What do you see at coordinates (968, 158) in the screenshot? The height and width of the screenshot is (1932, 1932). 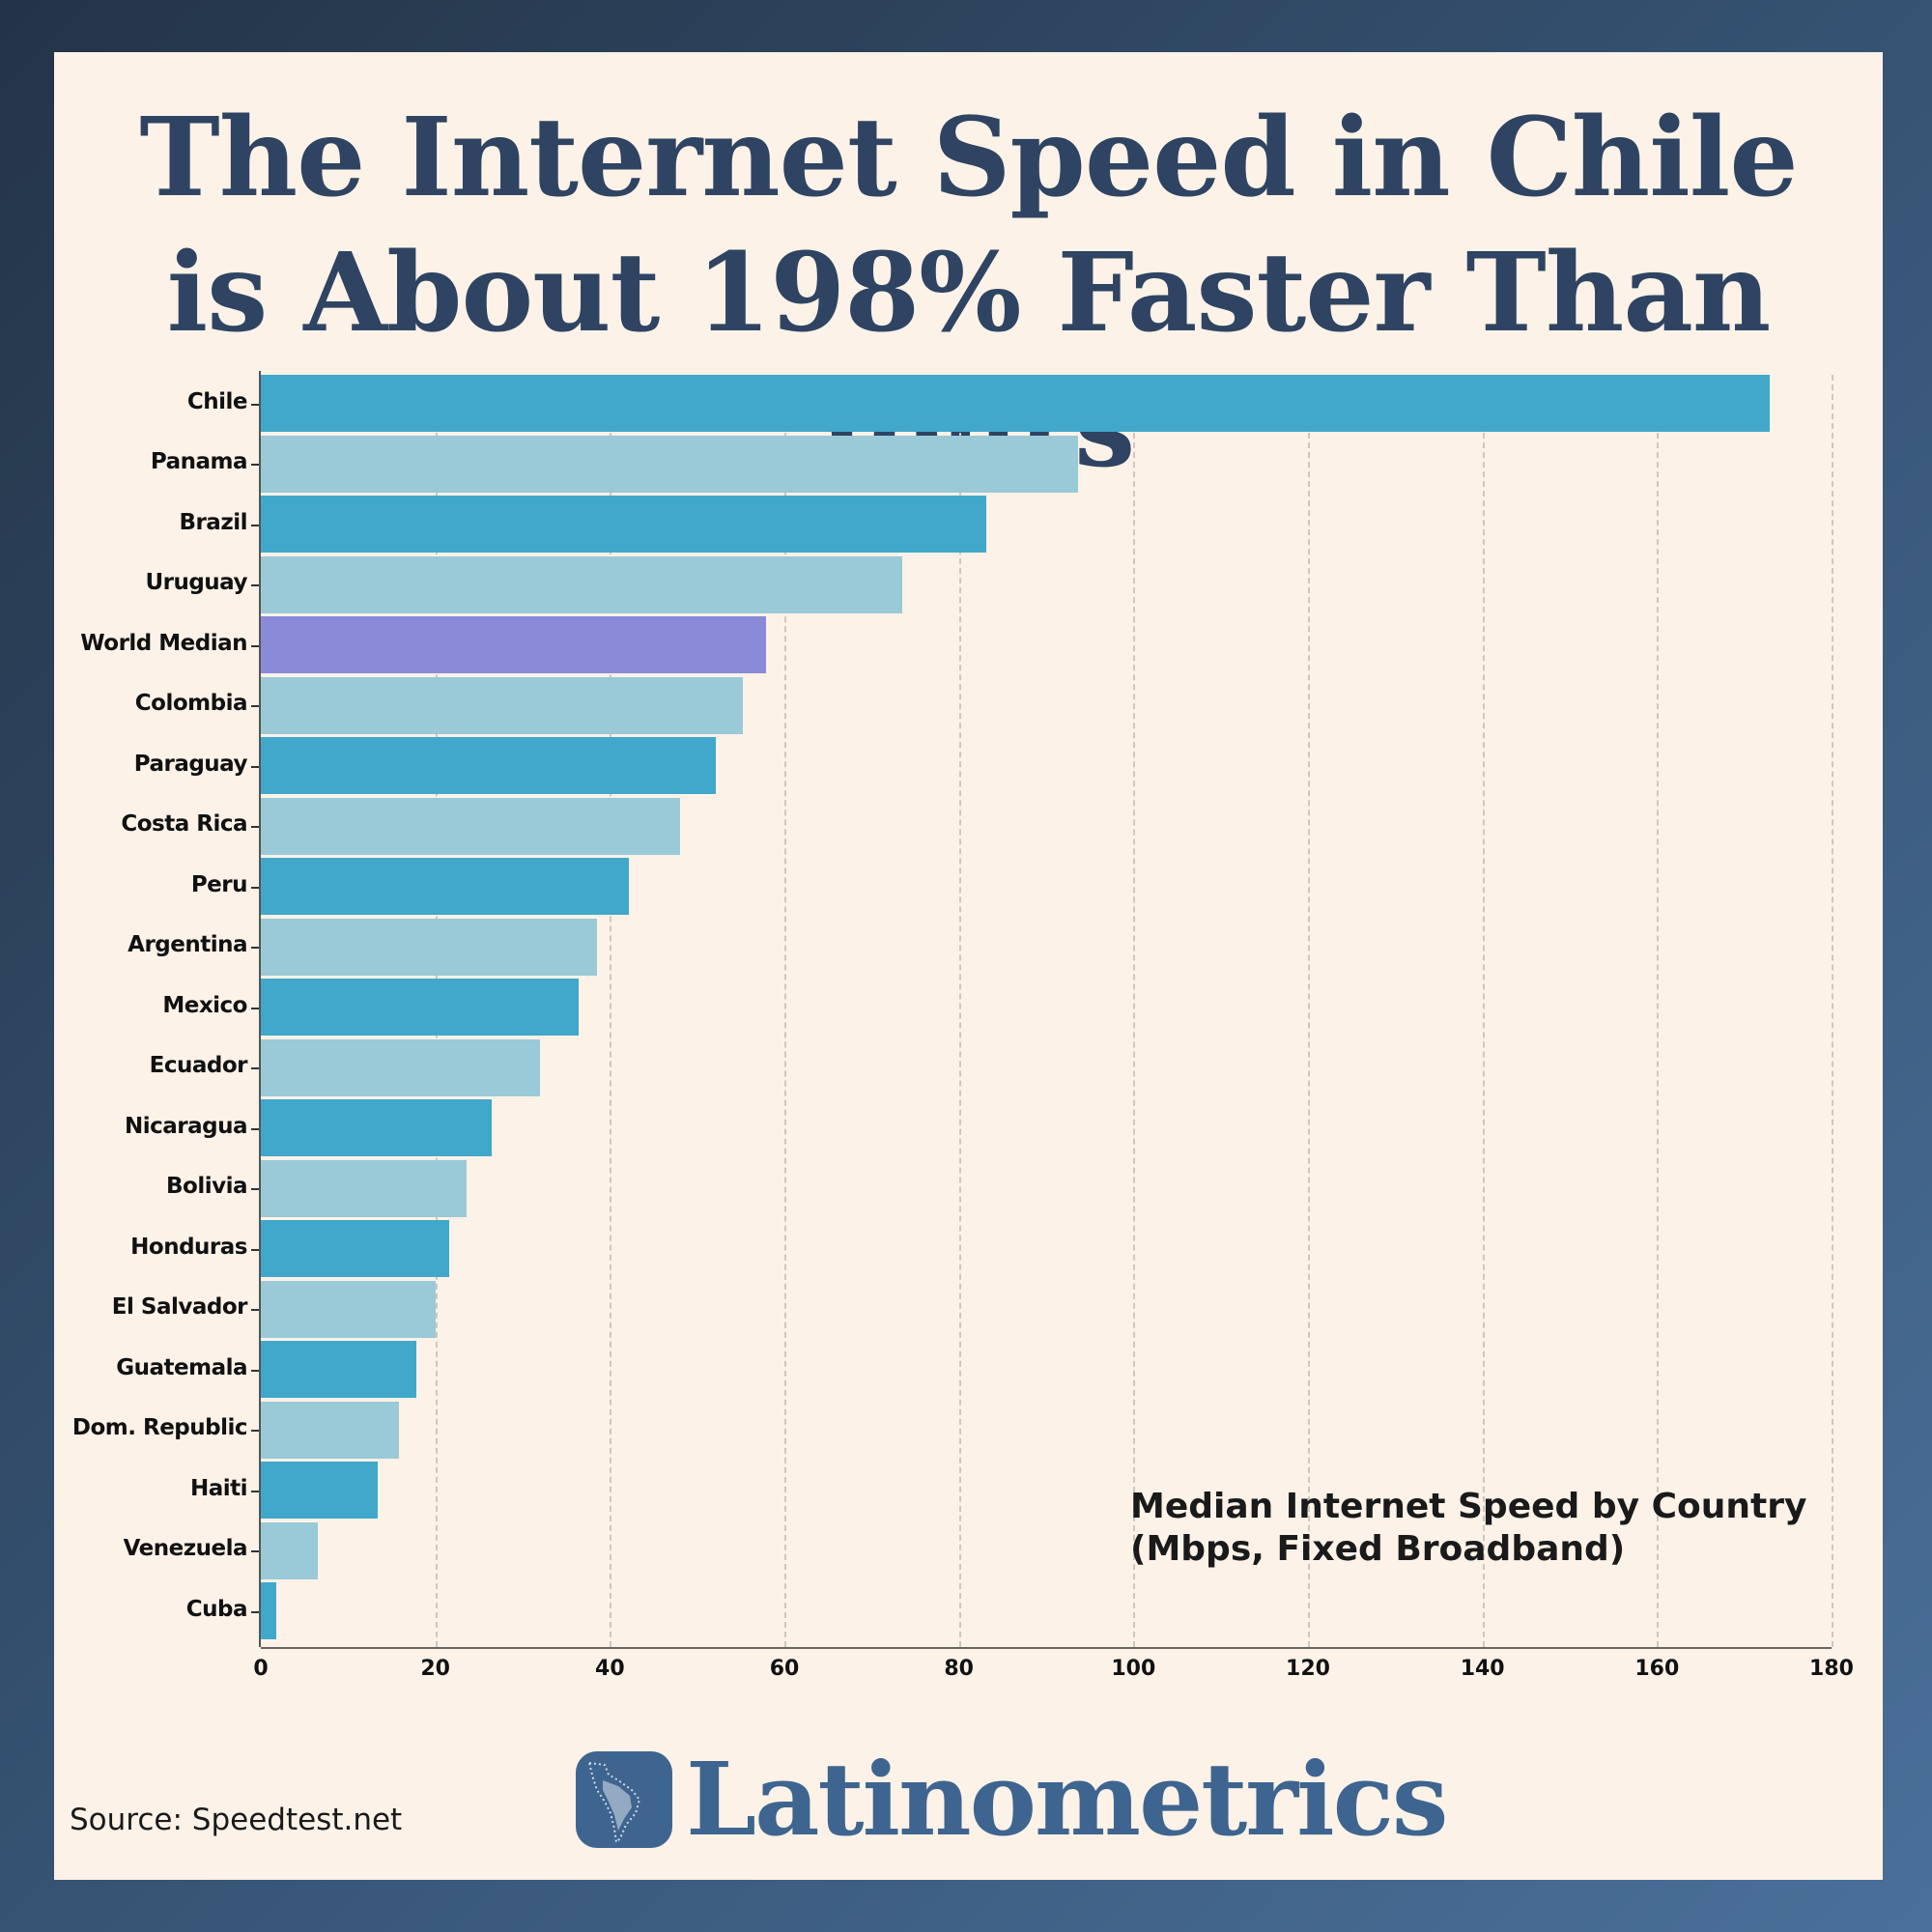 I see `title-line-1: The Internet Speed in Chile` at bounding box center [968, 158].